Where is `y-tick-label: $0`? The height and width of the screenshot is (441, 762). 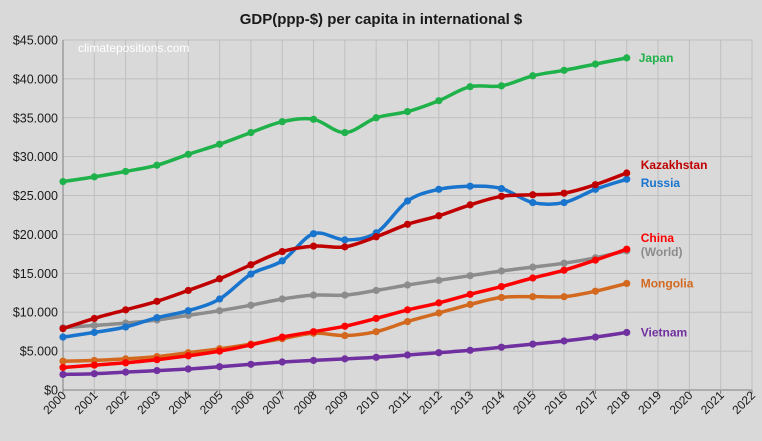
y-tick-label: $0 is located at coordinates (51, 391).